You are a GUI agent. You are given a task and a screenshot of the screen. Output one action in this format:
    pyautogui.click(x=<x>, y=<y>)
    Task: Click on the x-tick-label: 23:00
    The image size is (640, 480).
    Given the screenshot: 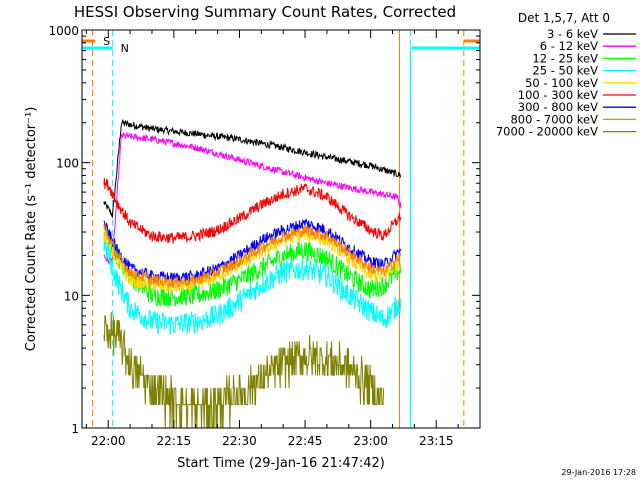 What is the action you would take?
    pyautogui.click(x=370, y=441)
    